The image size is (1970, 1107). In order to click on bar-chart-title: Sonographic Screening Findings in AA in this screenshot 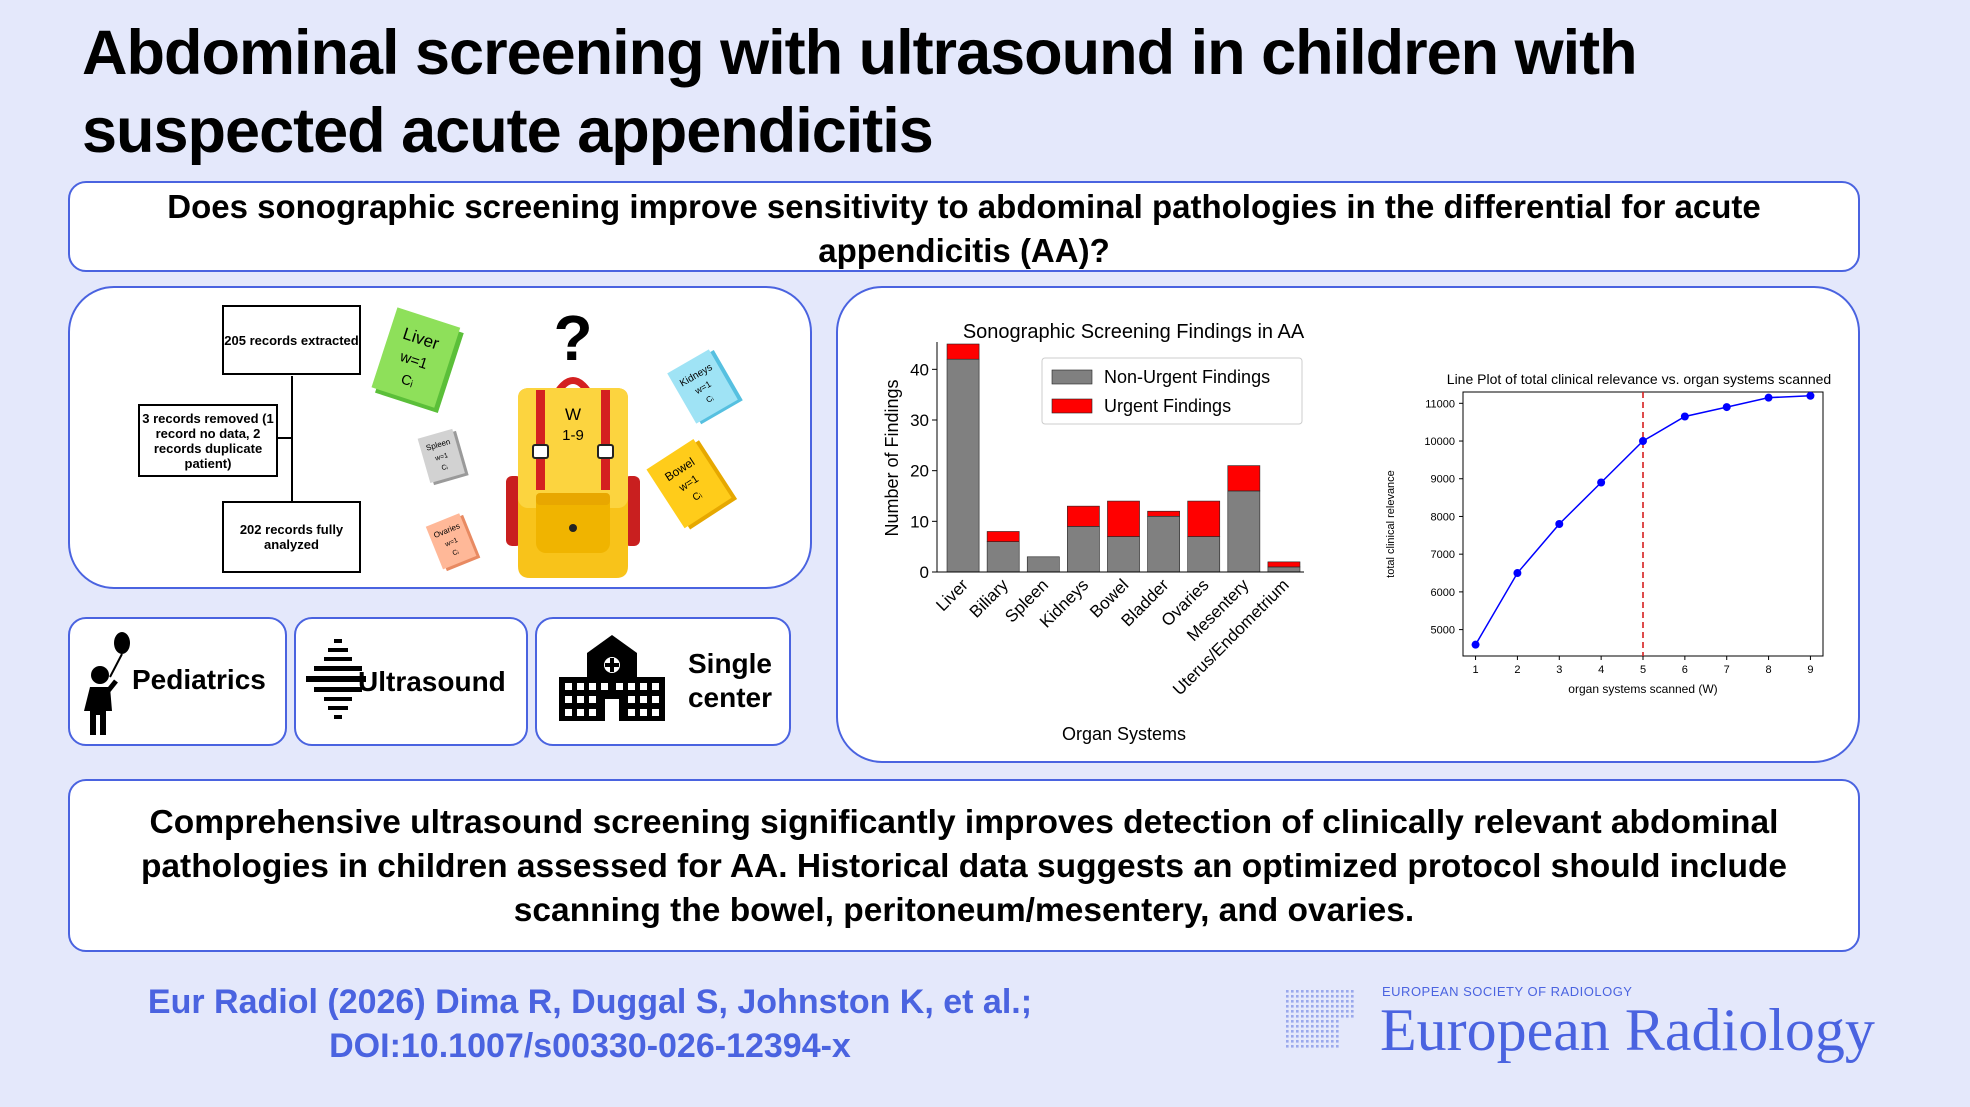, I will do `click(1134, 332)`.